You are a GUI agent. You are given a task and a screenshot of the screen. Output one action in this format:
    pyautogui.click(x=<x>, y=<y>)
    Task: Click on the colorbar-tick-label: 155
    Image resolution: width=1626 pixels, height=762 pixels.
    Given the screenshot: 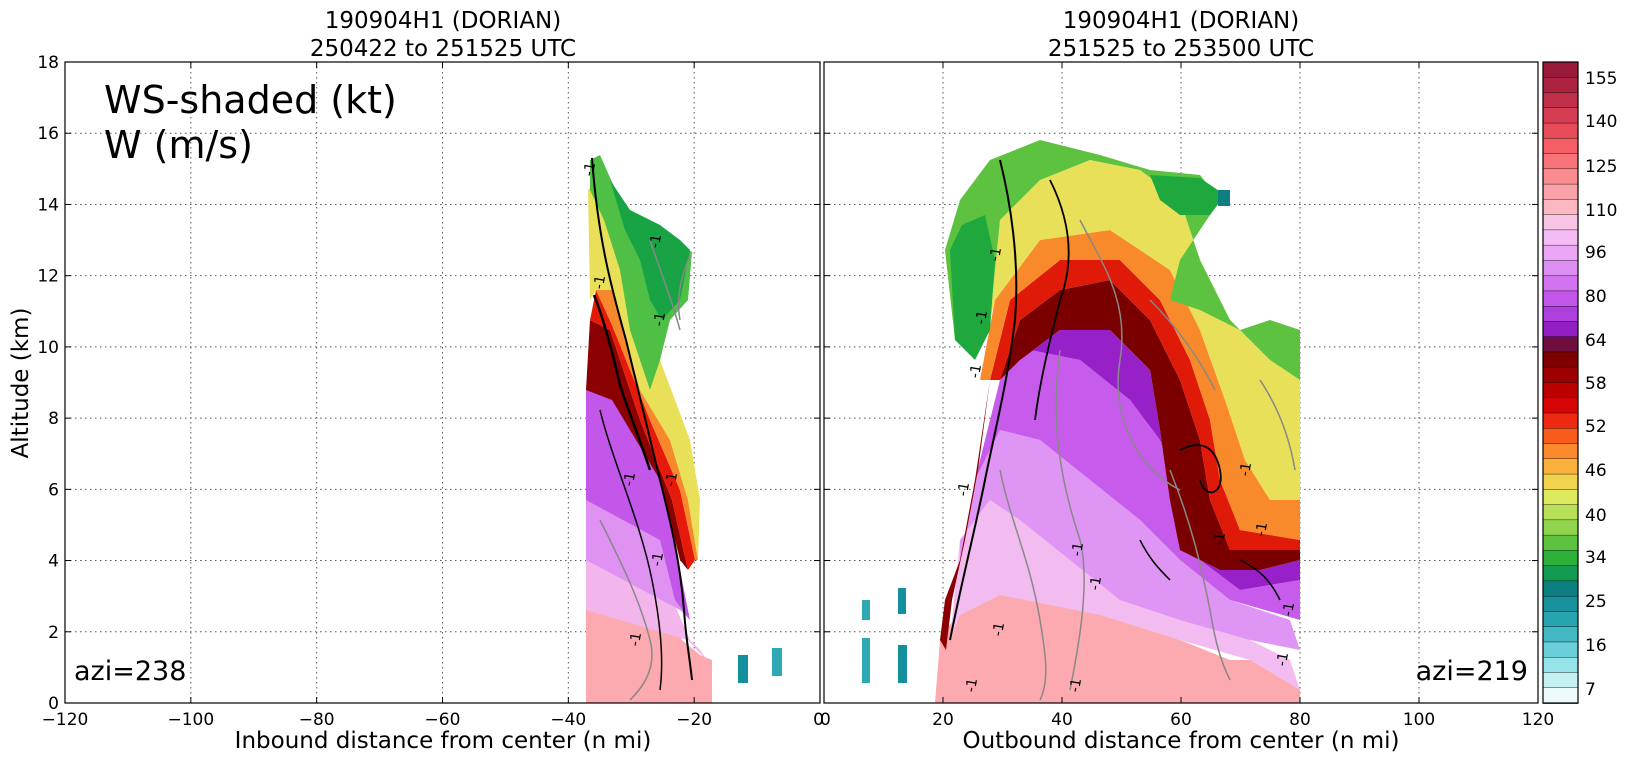 What is the action you would take?
    pyautogui.click(x=1601, y=79)
    